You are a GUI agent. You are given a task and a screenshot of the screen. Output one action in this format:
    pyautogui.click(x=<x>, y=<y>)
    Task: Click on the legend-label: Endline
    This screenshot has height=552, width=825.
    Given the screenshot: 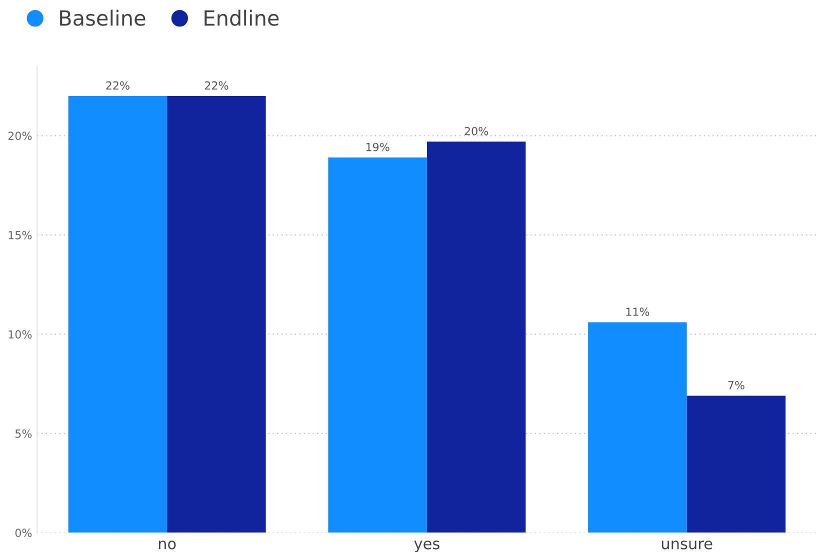 What is the action you would take?
    pyautogui.click(x=241, y=18)
    